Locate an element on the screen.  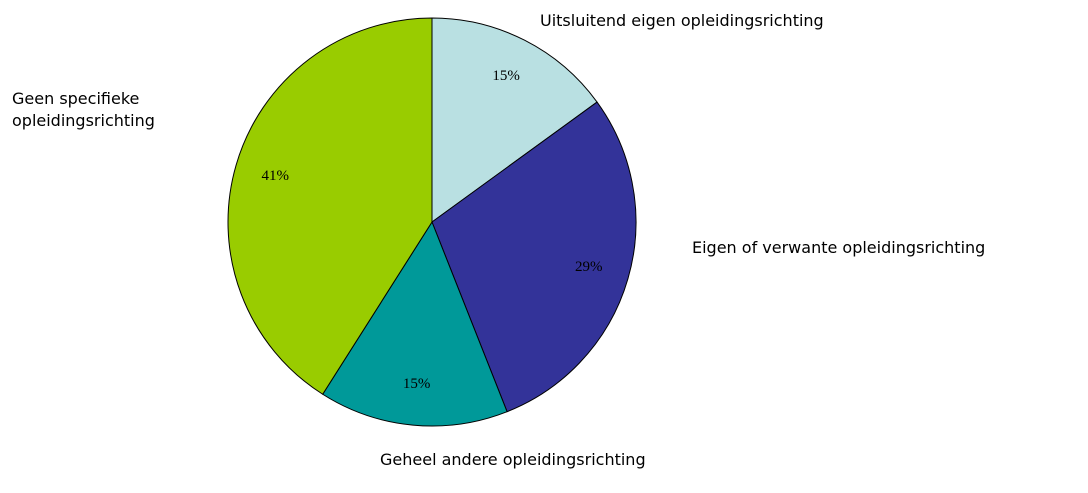
value-label: 41% is located at coordinates (276, 176).